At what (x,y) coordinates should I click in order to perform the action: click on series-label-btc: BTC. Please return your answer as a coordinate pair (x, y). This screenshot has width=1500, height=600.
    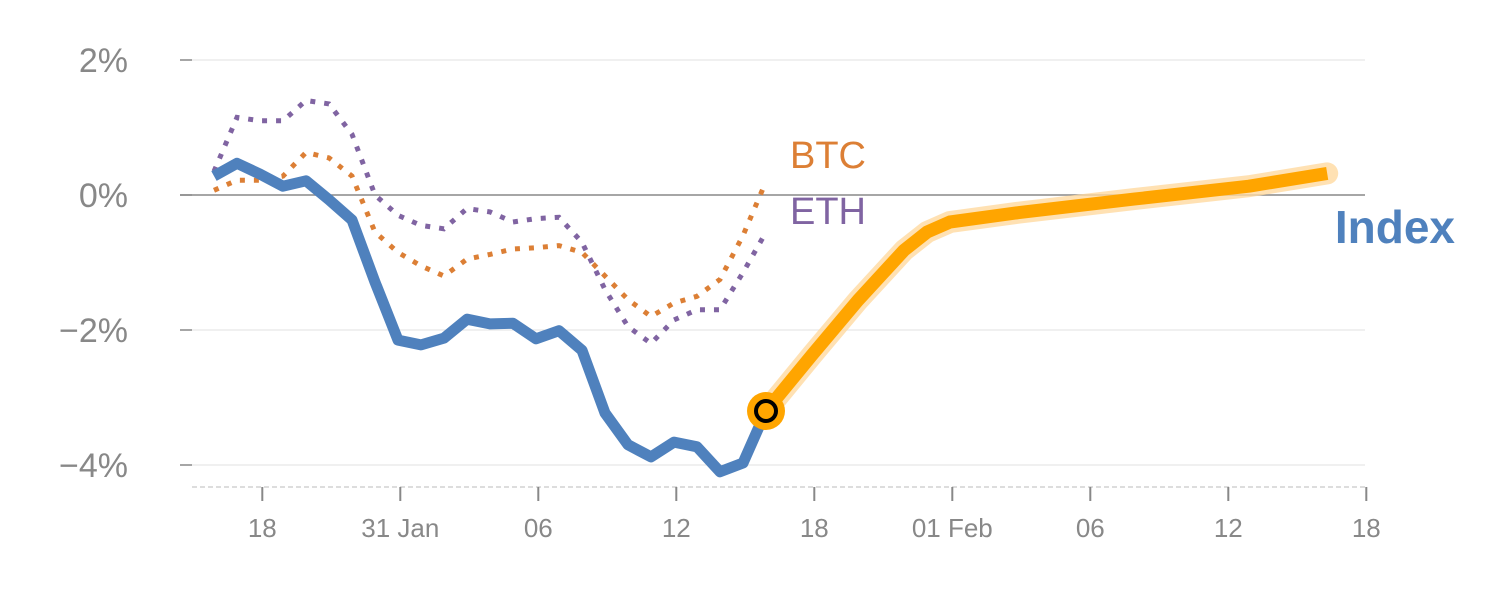
    Looking at the image, I should click on (828, 156).